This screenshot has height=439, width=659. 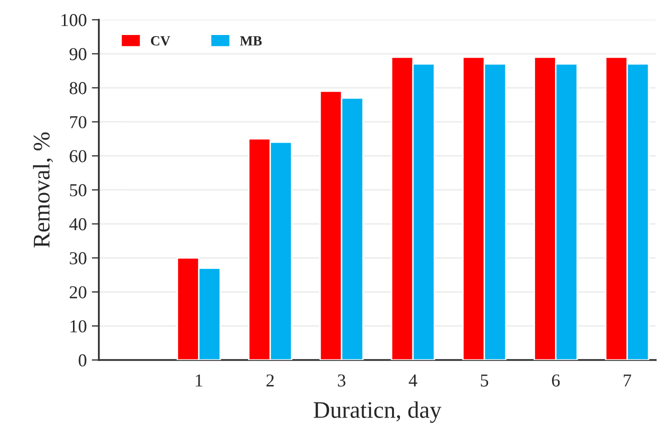 I want to click on y-tick-label: 50, so click(x=78, y=190).